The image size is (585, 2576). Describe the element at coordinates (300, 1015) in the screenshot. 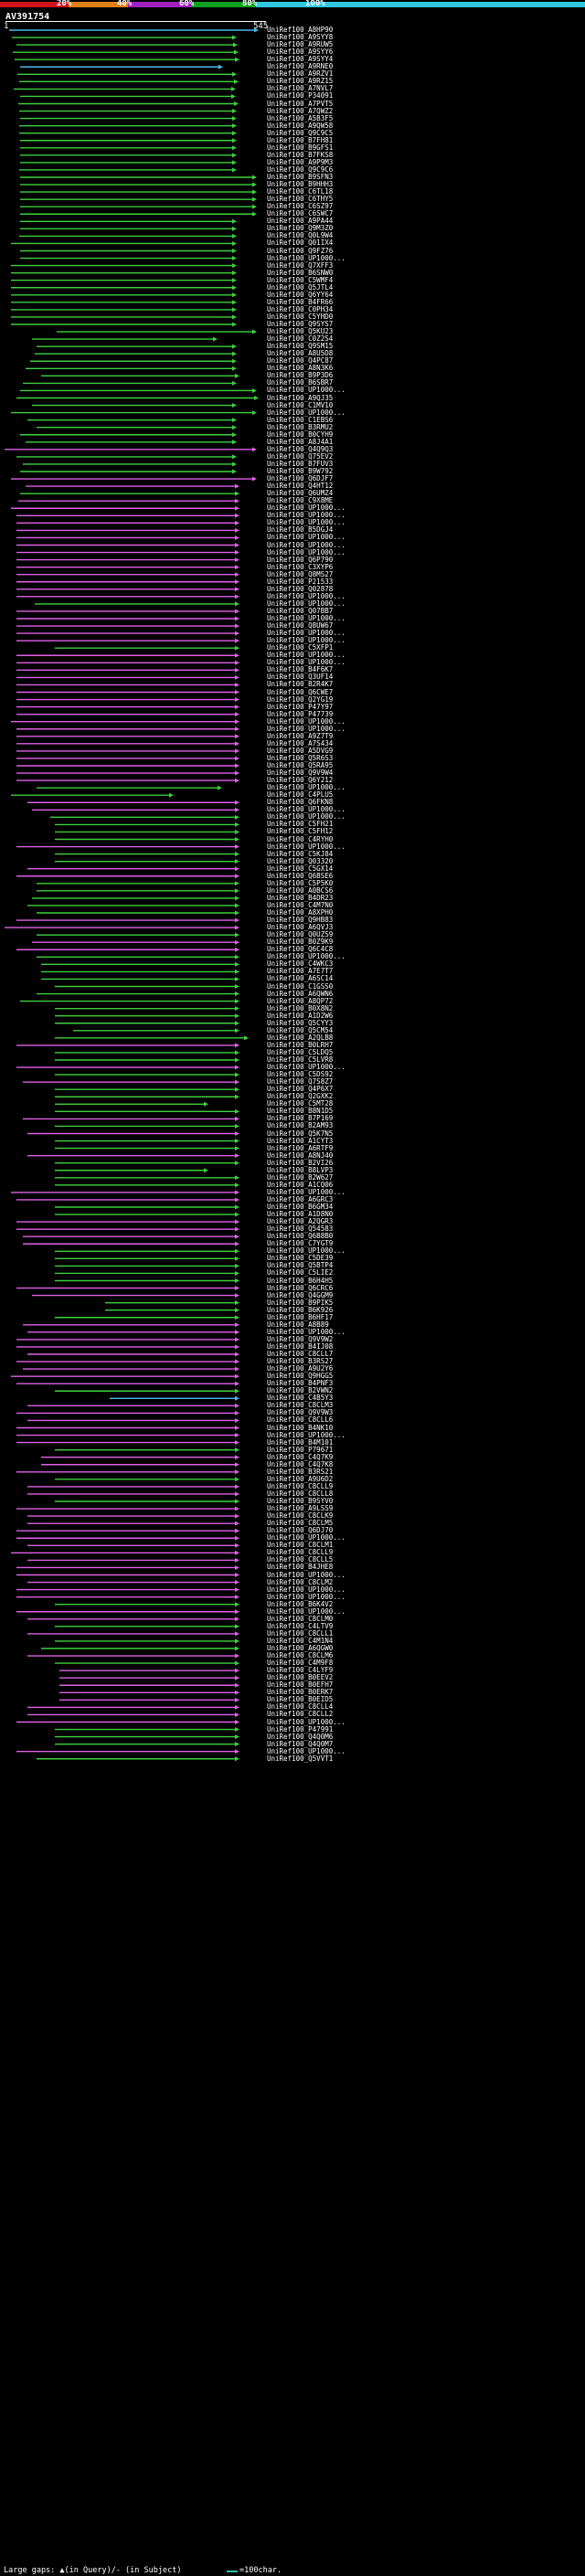

I see `hit-label: UniRef100_A1D2W6` at that location.